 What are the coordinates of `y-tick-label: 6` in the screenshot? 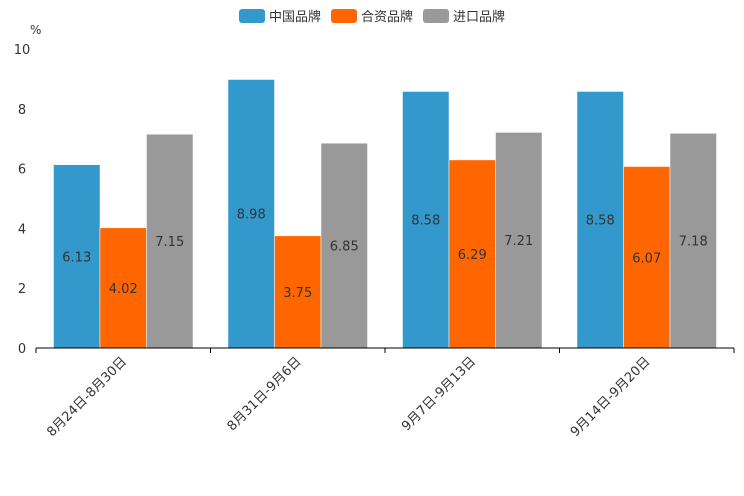 It's located at (22, 170).